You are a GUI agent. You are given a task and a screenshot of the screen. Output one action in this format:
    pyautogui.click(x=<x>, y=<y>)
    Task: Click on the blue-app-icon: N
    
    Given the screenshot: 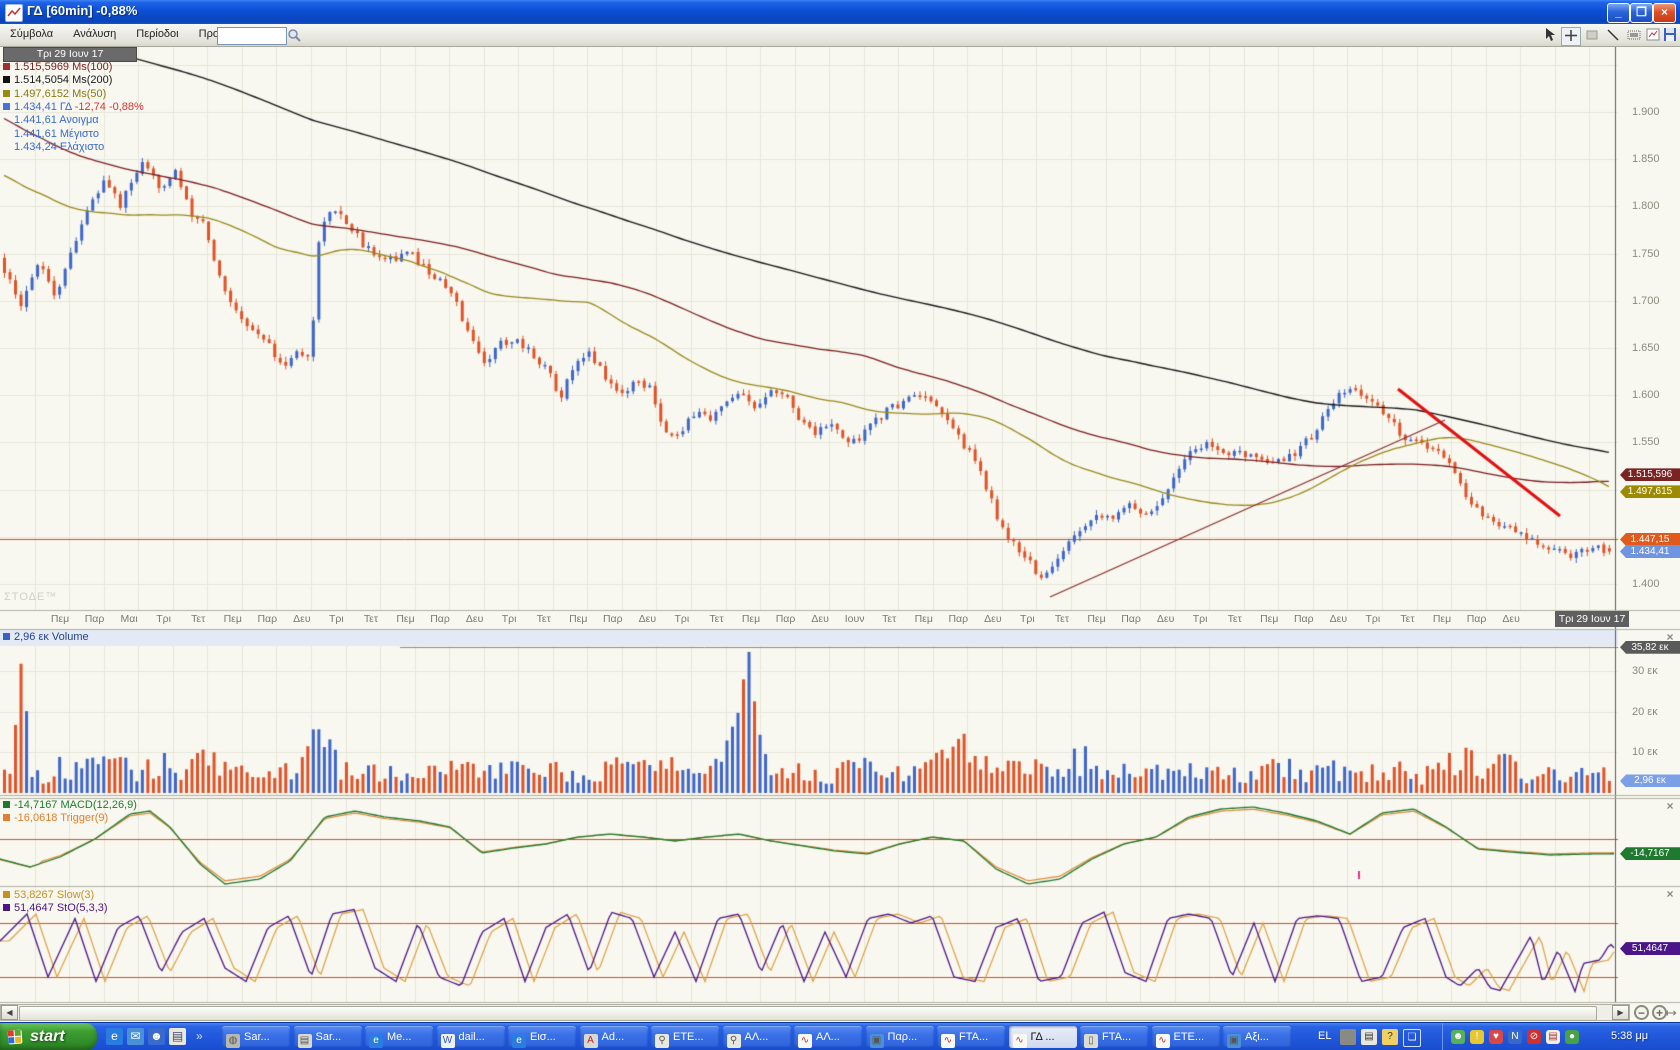 What is the action you would take?
    pyautogui.click(x=1515, y=1037)
    